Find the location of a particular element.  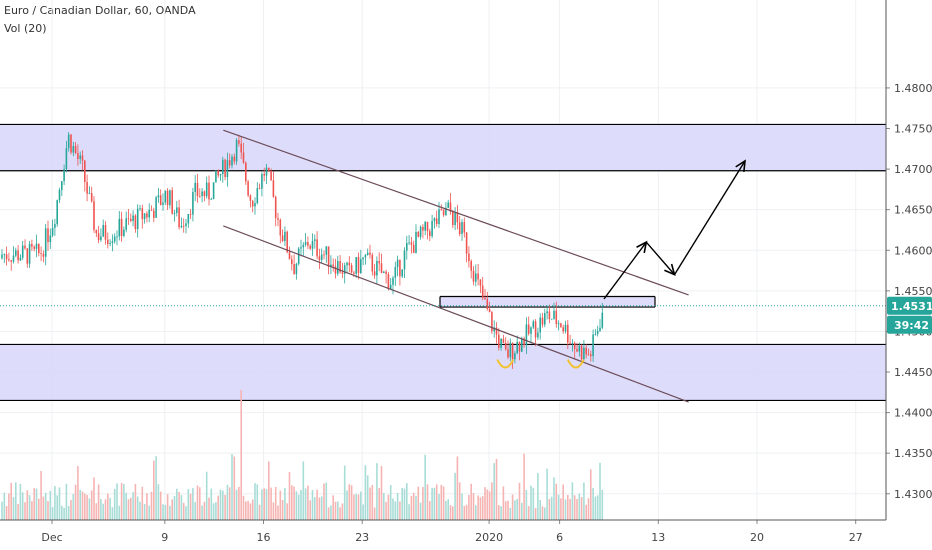

time-tick-label: 9 is located at coordinates (164, 537).